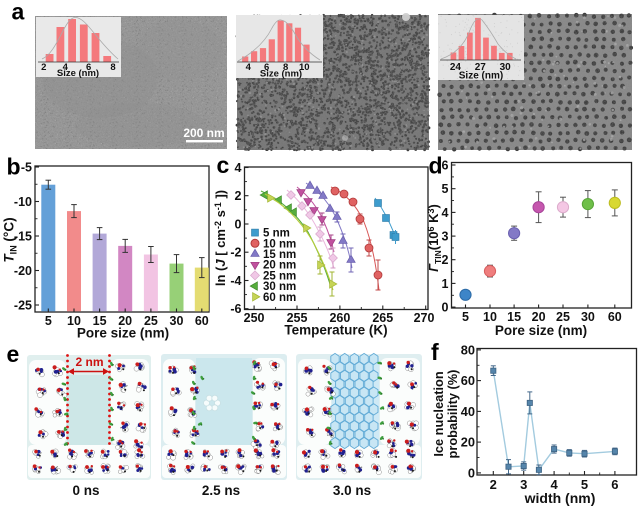  Describe the element at coordinates (23, 202) in the screenshot. I see `svg-text: -10` at that location.